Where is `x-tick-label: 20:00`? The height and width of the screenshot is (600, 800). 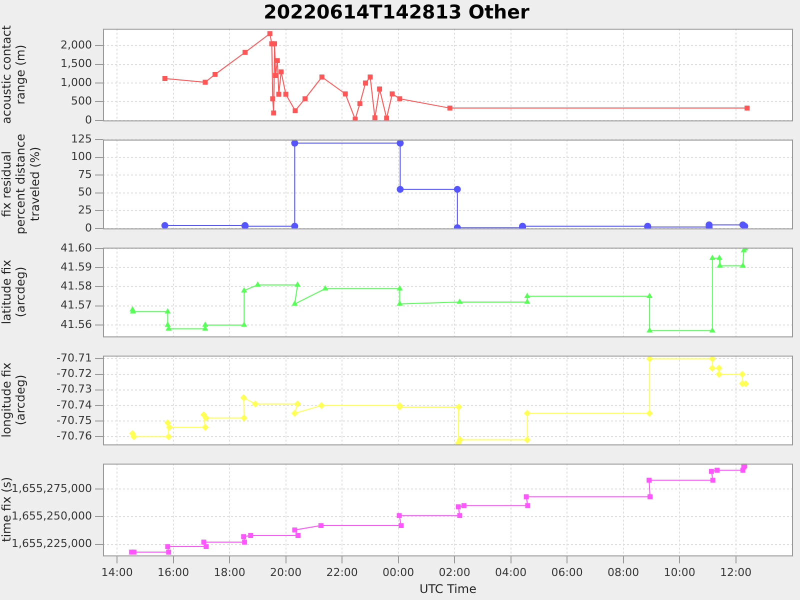 x-tick-label: 20:00 is located at coordinates (286, 572).